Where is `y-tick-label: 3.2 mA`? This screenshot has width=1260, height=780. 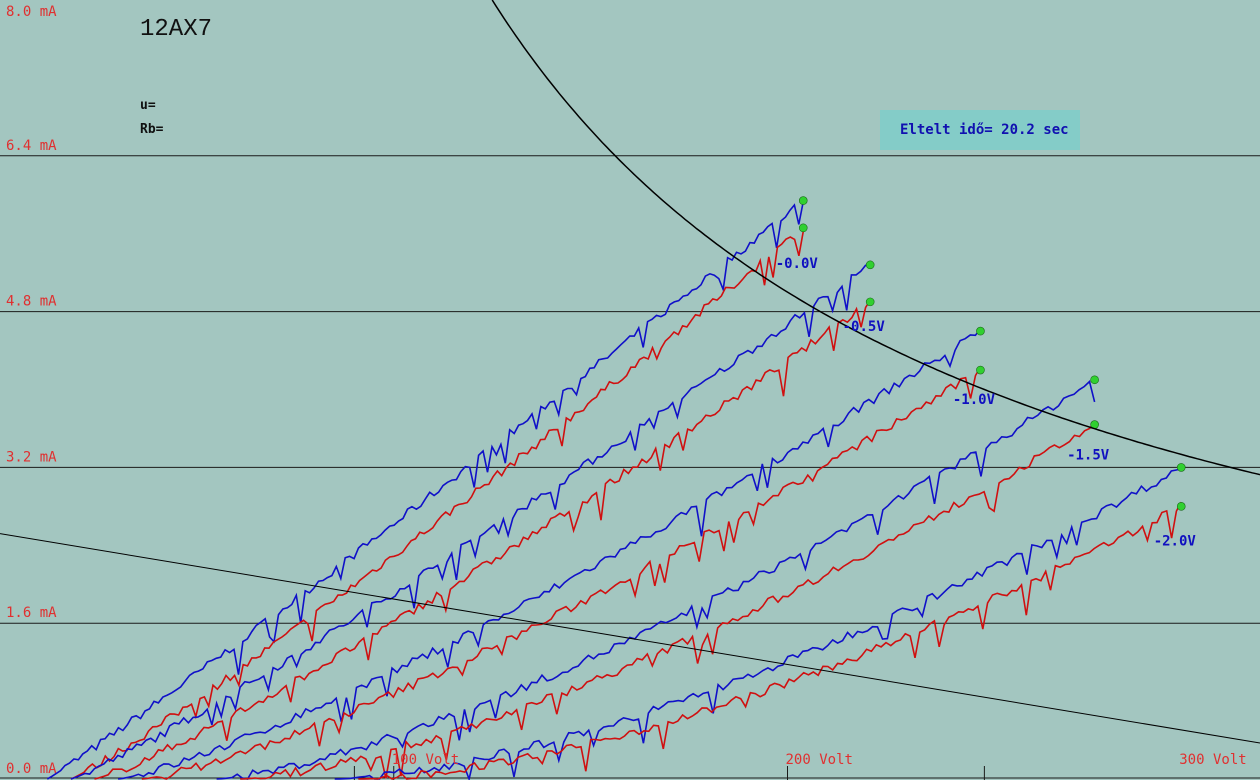
y-tick-label: 3.2 mA is located at coordinates (31, 457).